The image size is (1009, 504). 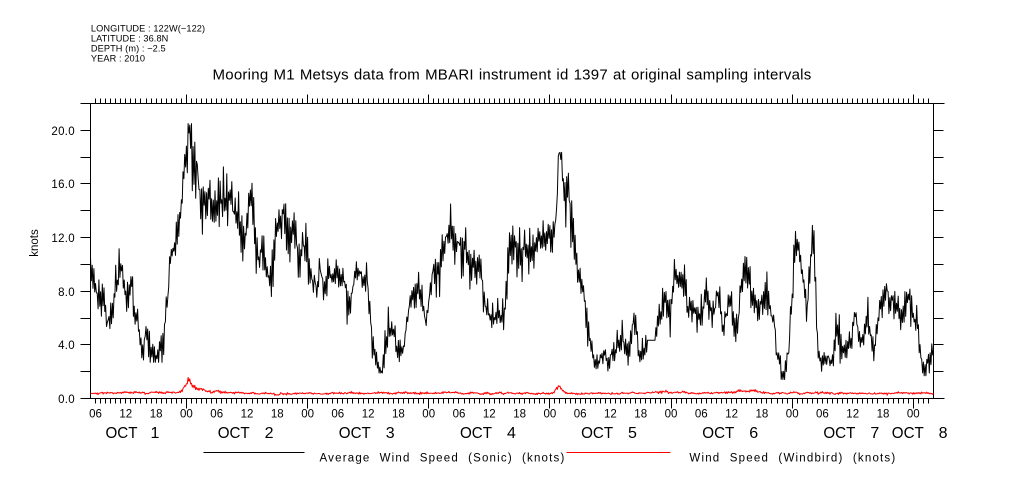 I want to click on svg-text: knots, so click(x=35, y=243).